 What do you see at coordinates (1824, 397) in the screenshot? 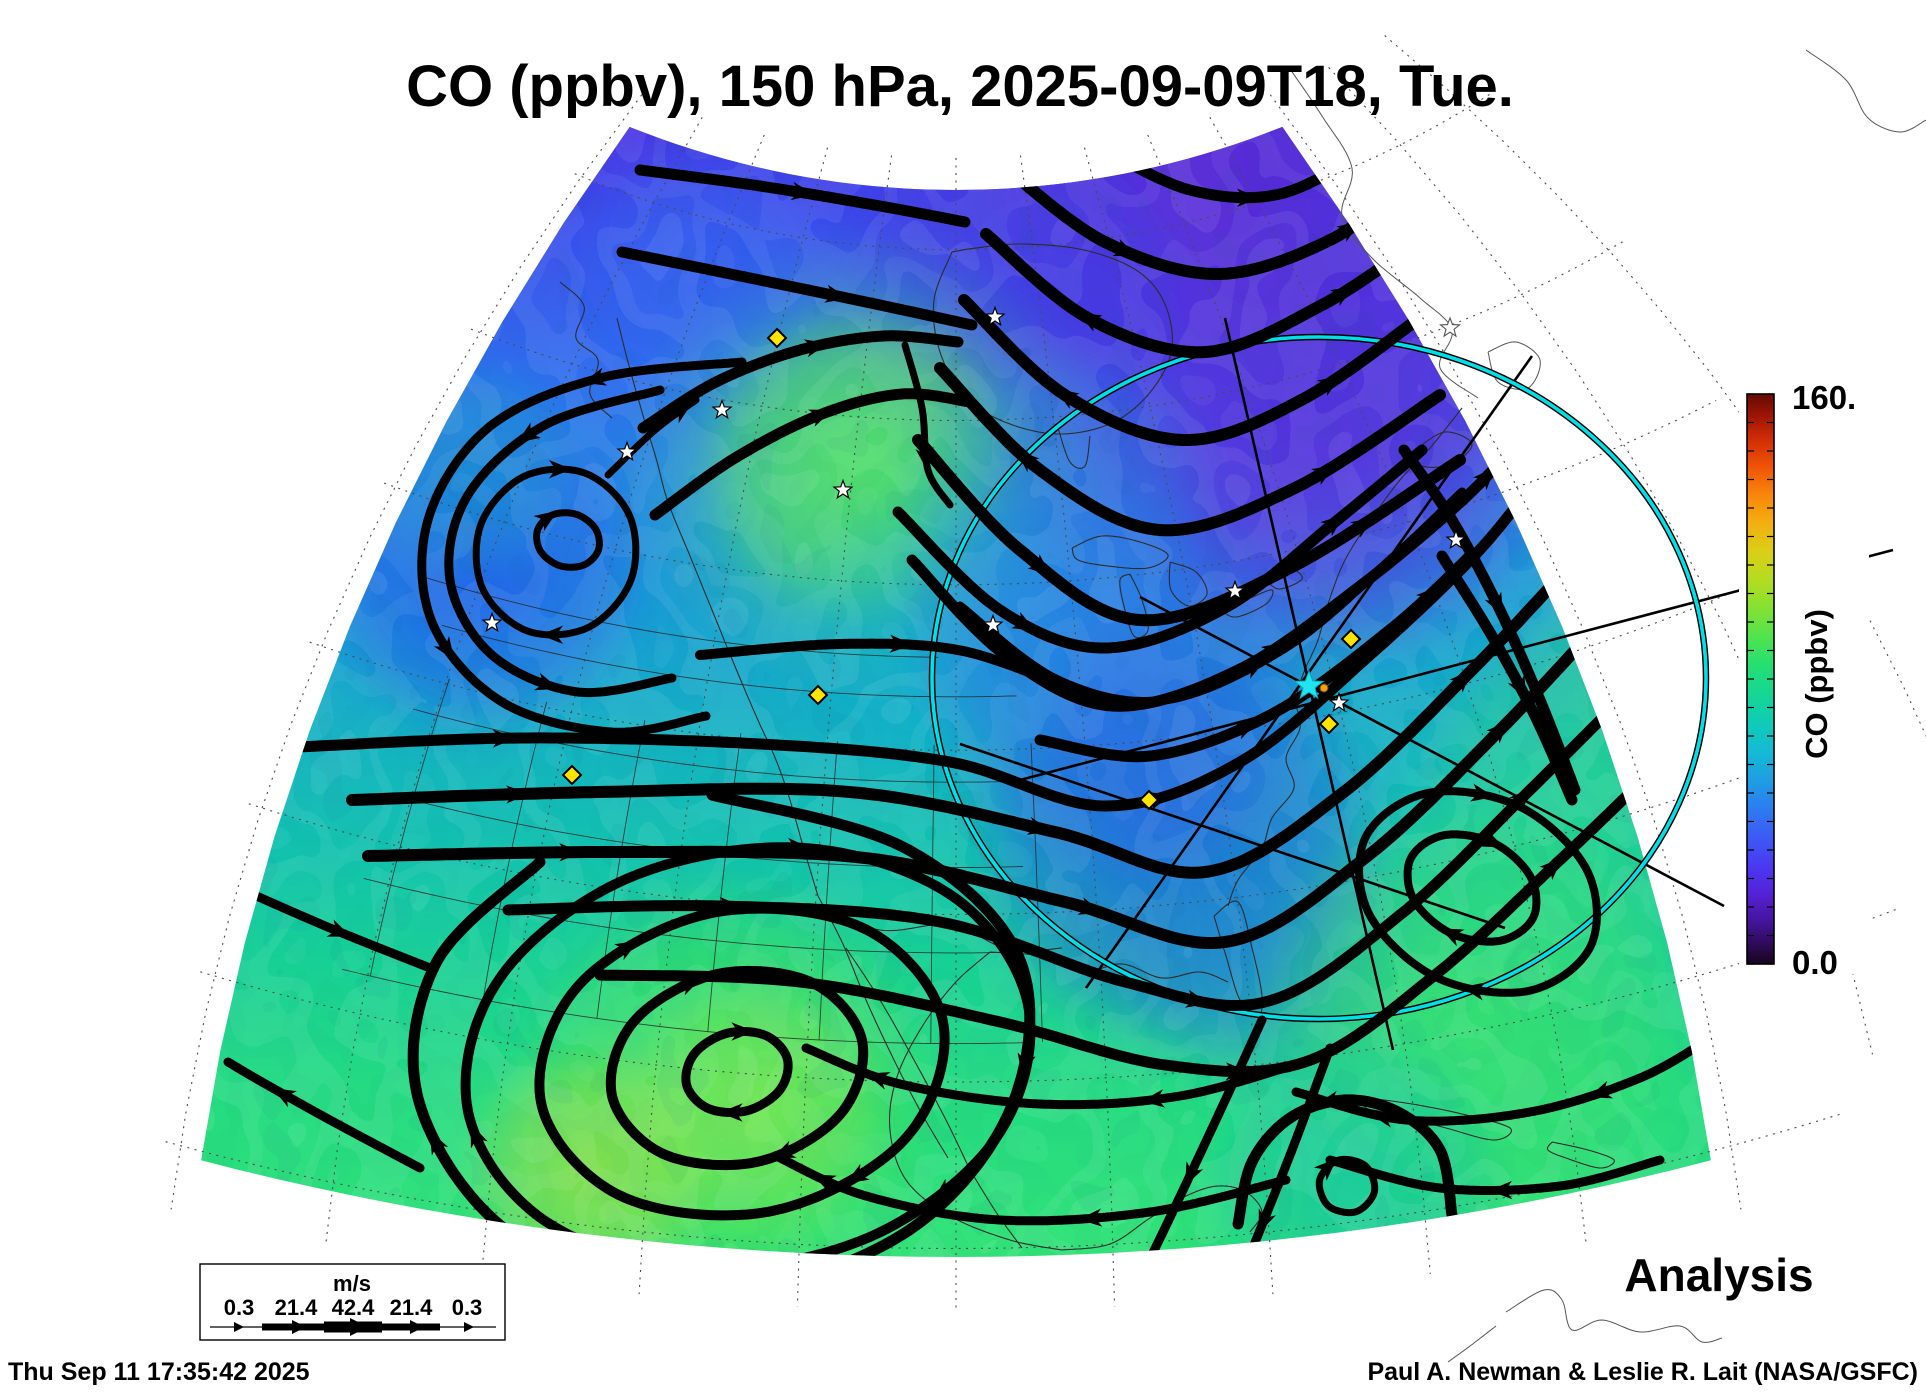
I see `svg-text: 160.` at bounding box center [1824, 397].